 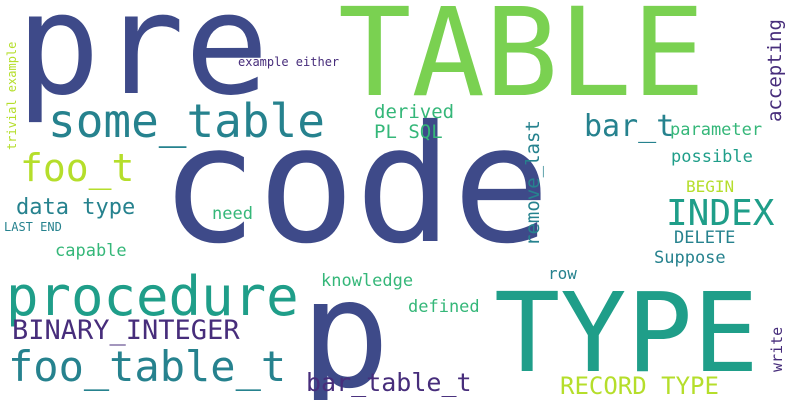 What do you see at coordinates (126, 330) in the screenshot?
I see `word-binary-integer: BINARY_INTEGER` at bounding box center [126, 330].